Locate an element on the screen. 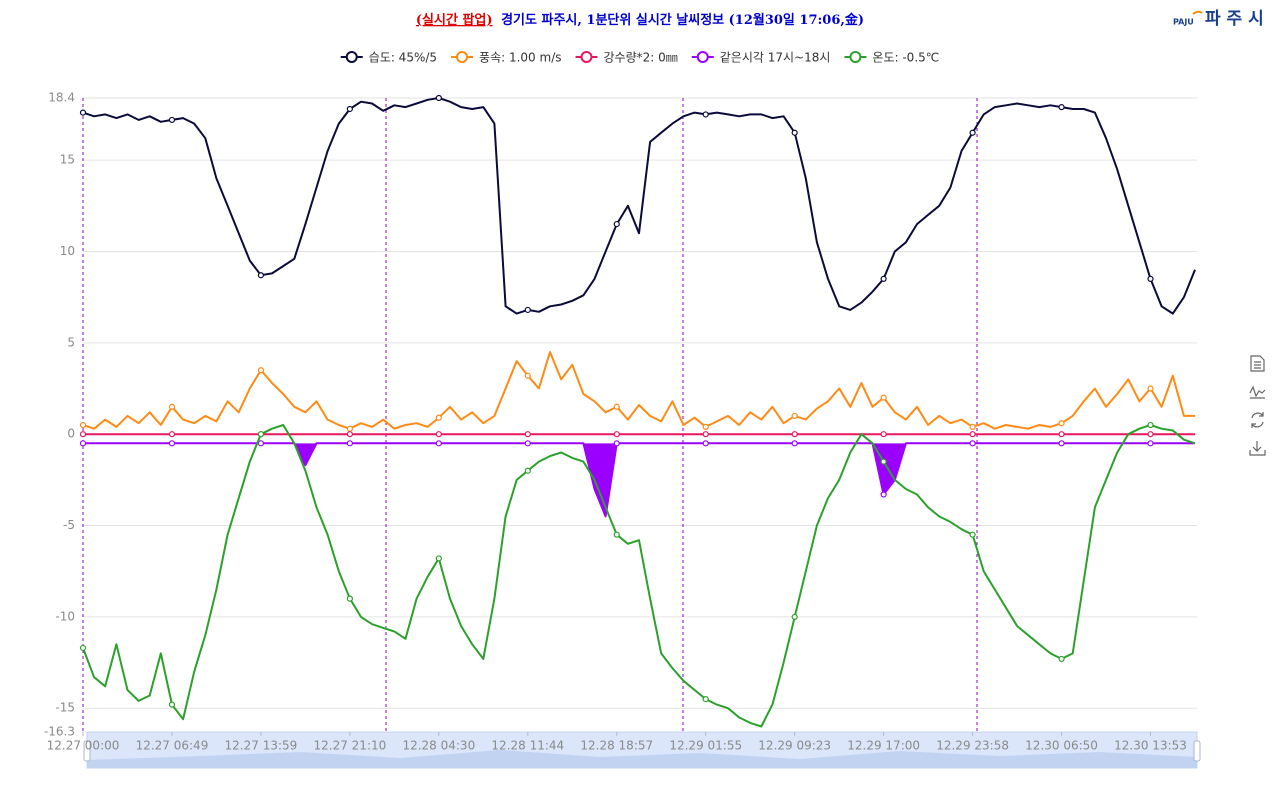 This screenshot has width=1280, height=790. y-tick-label: -16.3 is located at coordinates (59, 732).